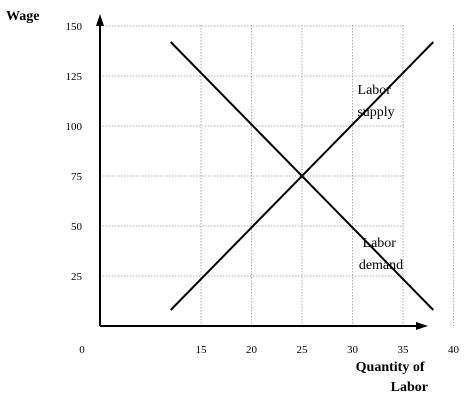 This screenshot has width=468, height=417. I want to click on origin-label: 0, so click(82, 350).